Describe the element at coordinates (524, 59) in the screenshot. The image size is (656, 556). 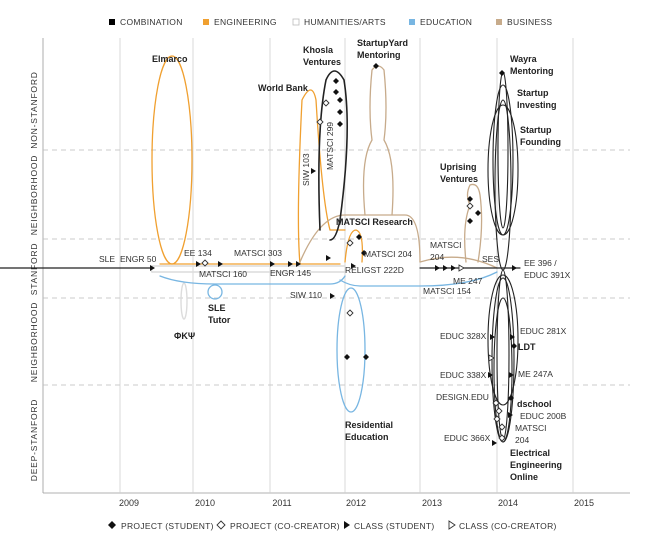
I see `label-wayra-1: Wayra` at that location.